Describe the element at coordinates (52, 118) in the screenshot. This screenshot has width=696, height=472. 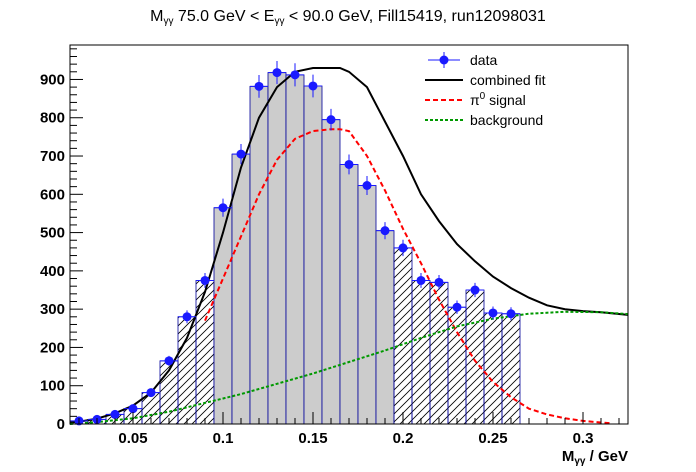
I see `y-tick-label: 800` at that location.